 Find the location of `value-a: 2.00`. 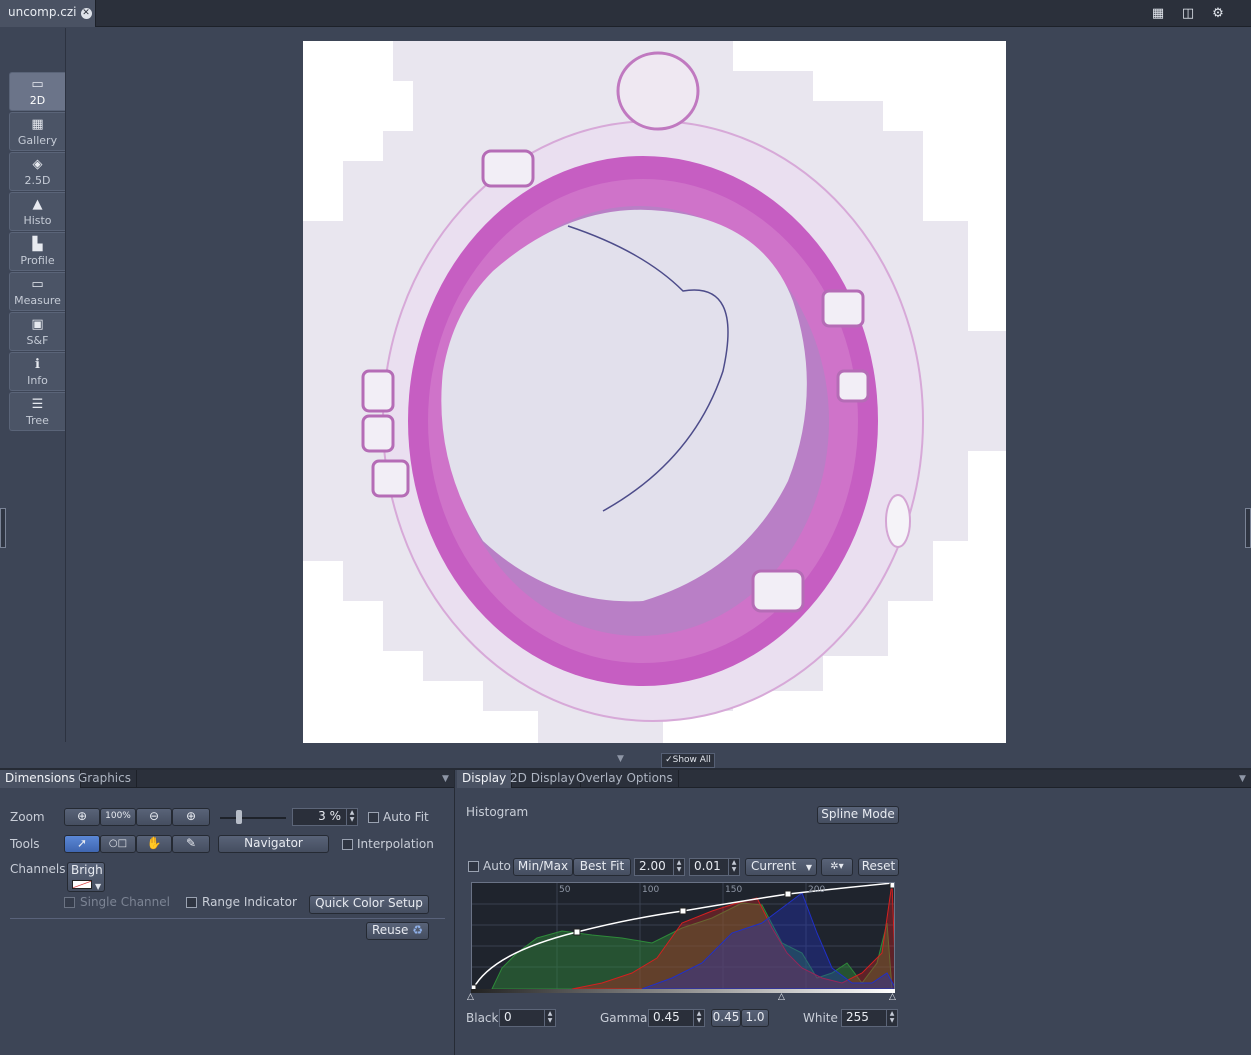

value-a: 2.00 is located at coordinates (652, 866).